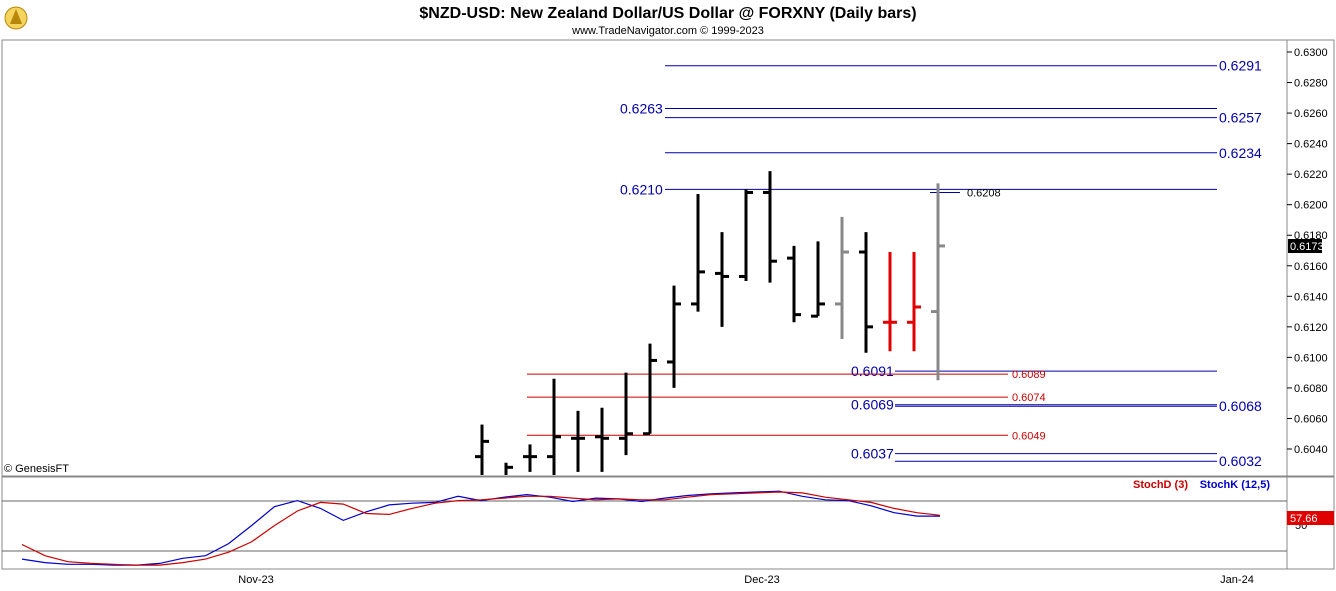 This screenshot has height=591, width=1336. Describe the element at coordinates (984, 193) in the screenshot. I see `level-note: 0.6208` at that location.